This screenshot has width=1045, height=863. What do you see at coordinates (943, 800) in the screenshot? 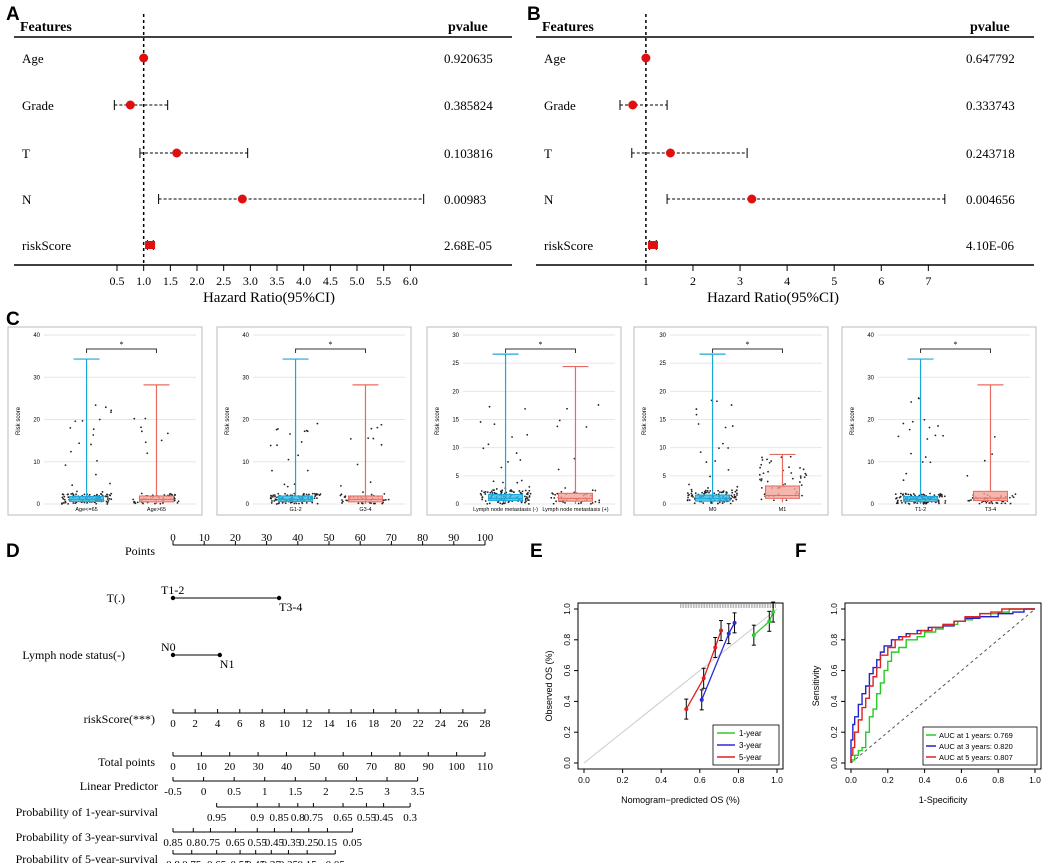
I see `x-axis-label: 1-Specificity` at bounding box center [943, 800].